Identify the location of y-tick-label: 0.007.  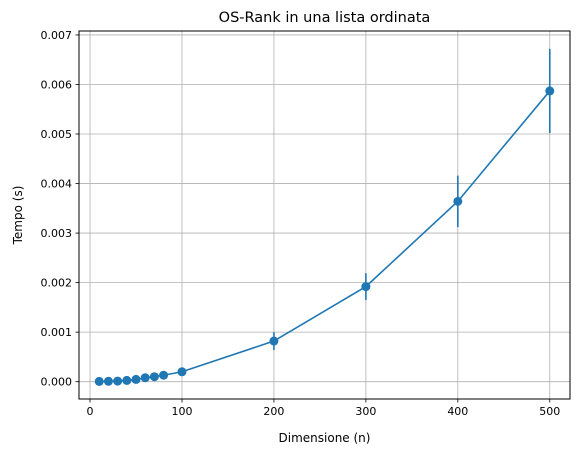
(57, 35).